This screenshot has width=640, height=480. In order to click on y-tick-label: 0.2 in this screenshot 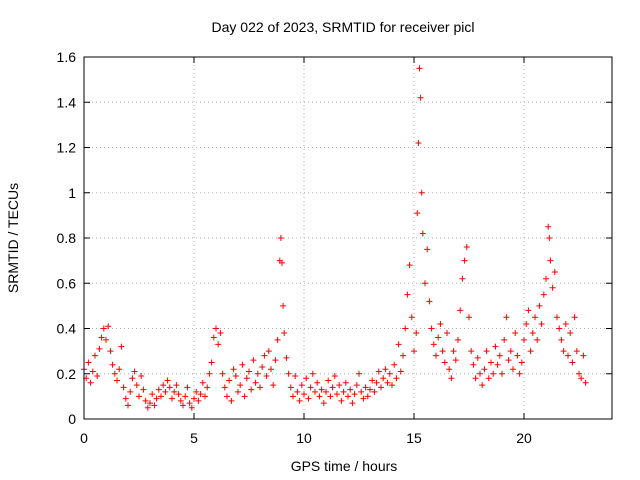, I will do `click(67, 374)`.